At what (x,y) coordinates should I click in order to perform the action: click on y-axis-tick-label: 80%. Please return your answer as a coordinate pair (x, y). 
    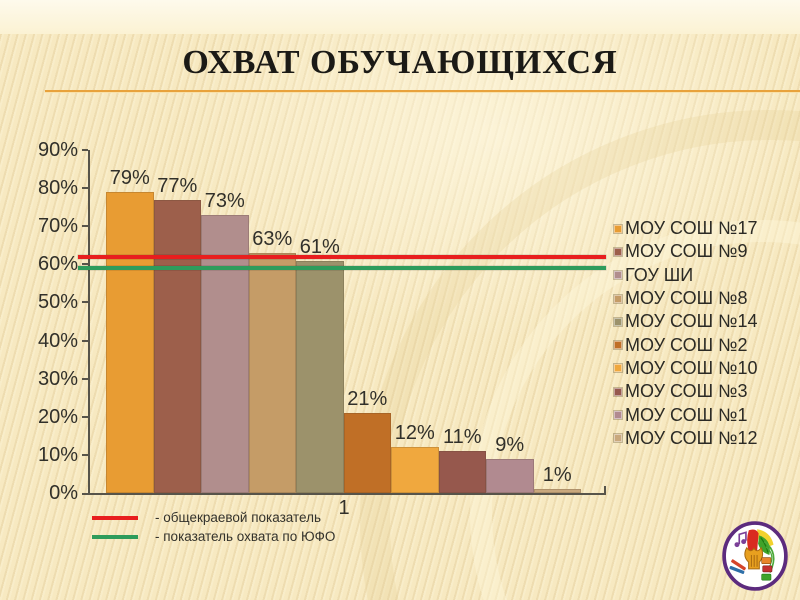
    Looking at the image, I should click on (57, 188).